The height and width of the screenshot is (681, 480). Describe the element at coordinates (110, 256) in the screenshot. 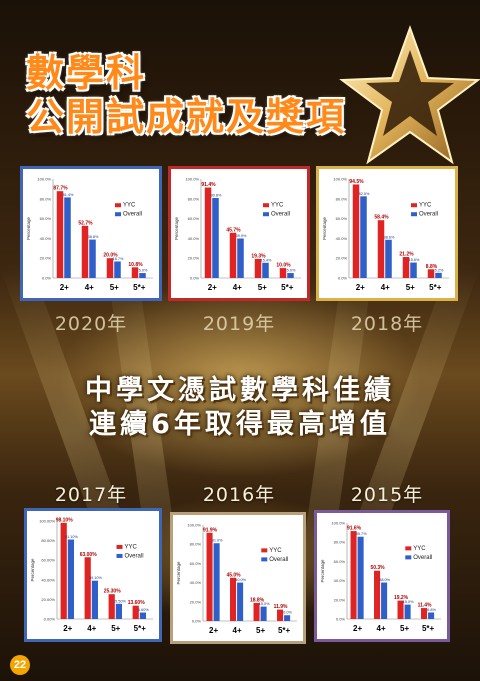

I see `data-label-yyc: 20.0%` at that location.